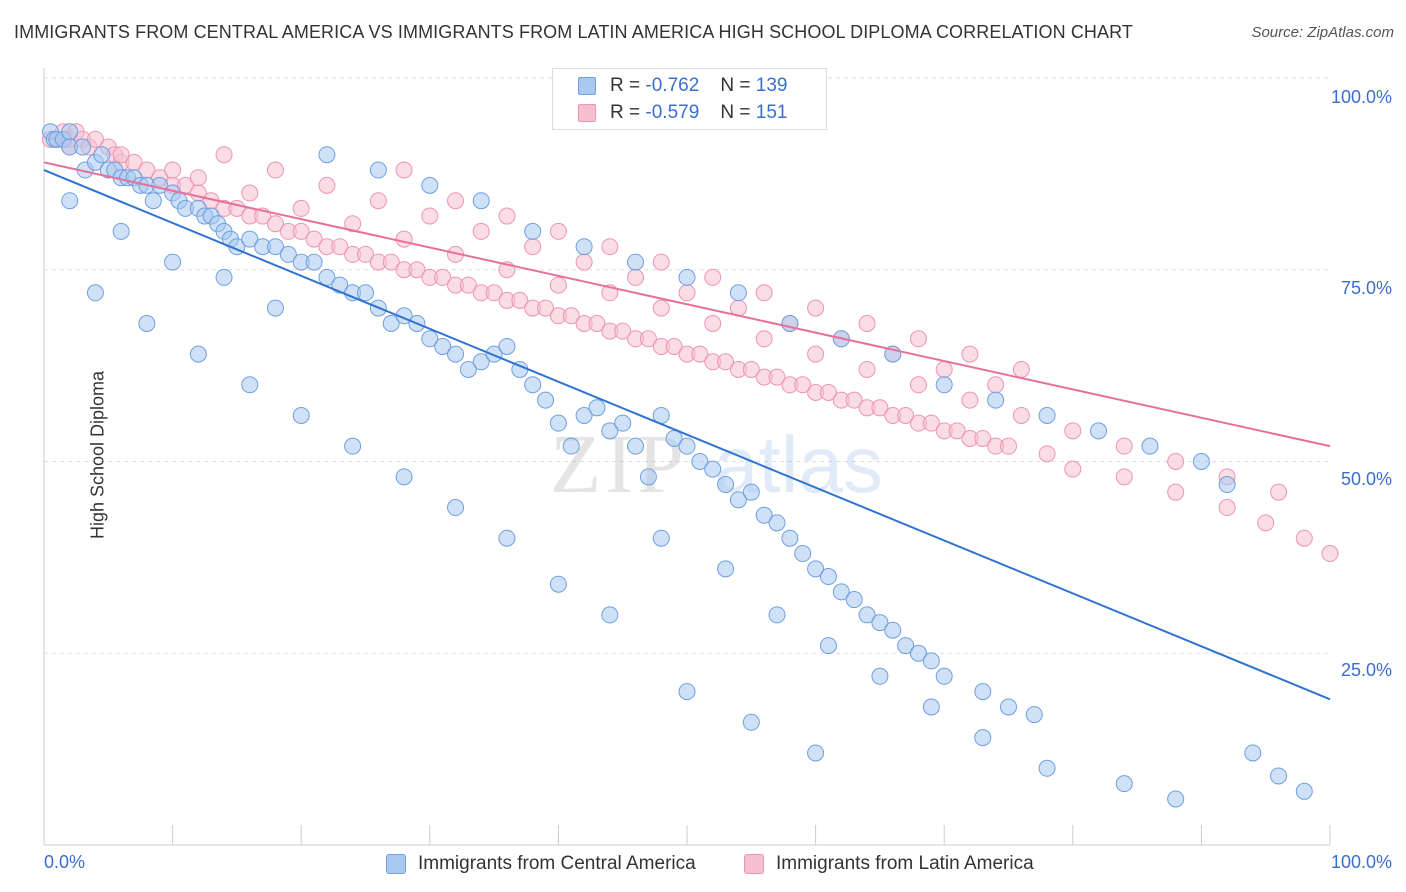 The height and width of the screenshot is (892, 1406). Describe the element at coordinates (771, 85) in the screenshot. I see `legend-n-value: 139` at that location.